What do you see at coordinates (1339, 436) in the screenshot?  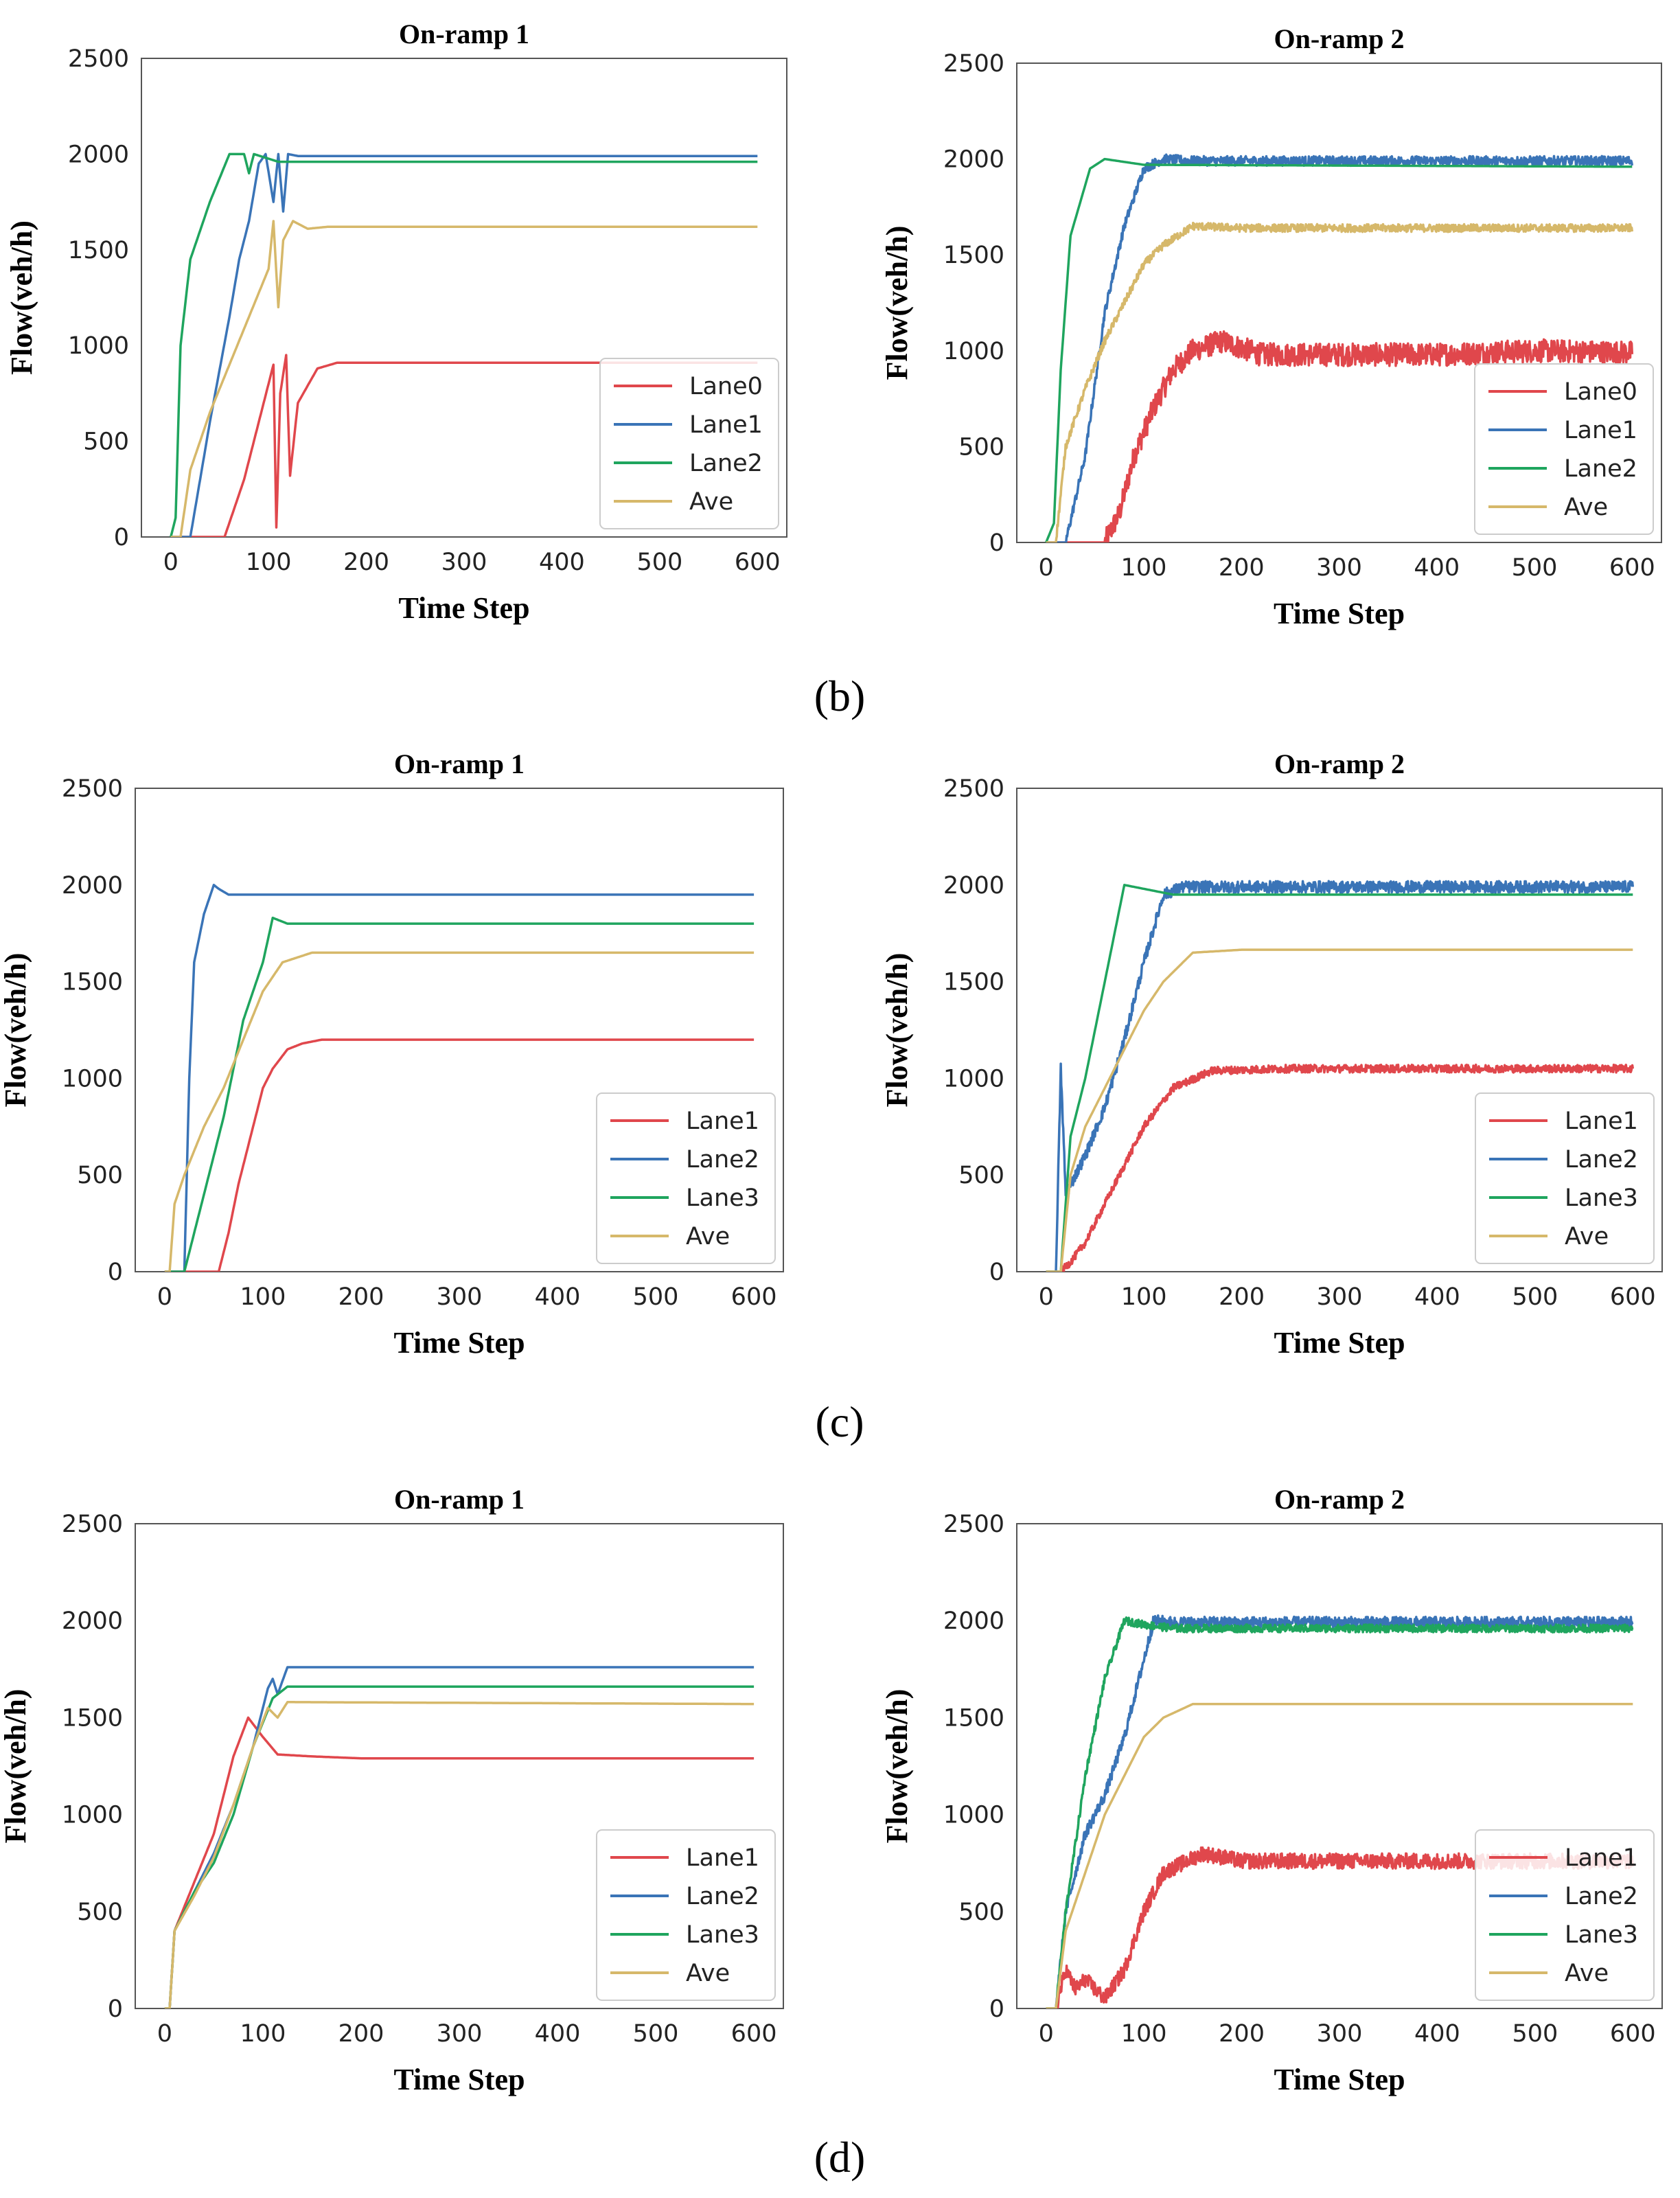 I see `series-line-lane0` at bounding box center [1339, 436].